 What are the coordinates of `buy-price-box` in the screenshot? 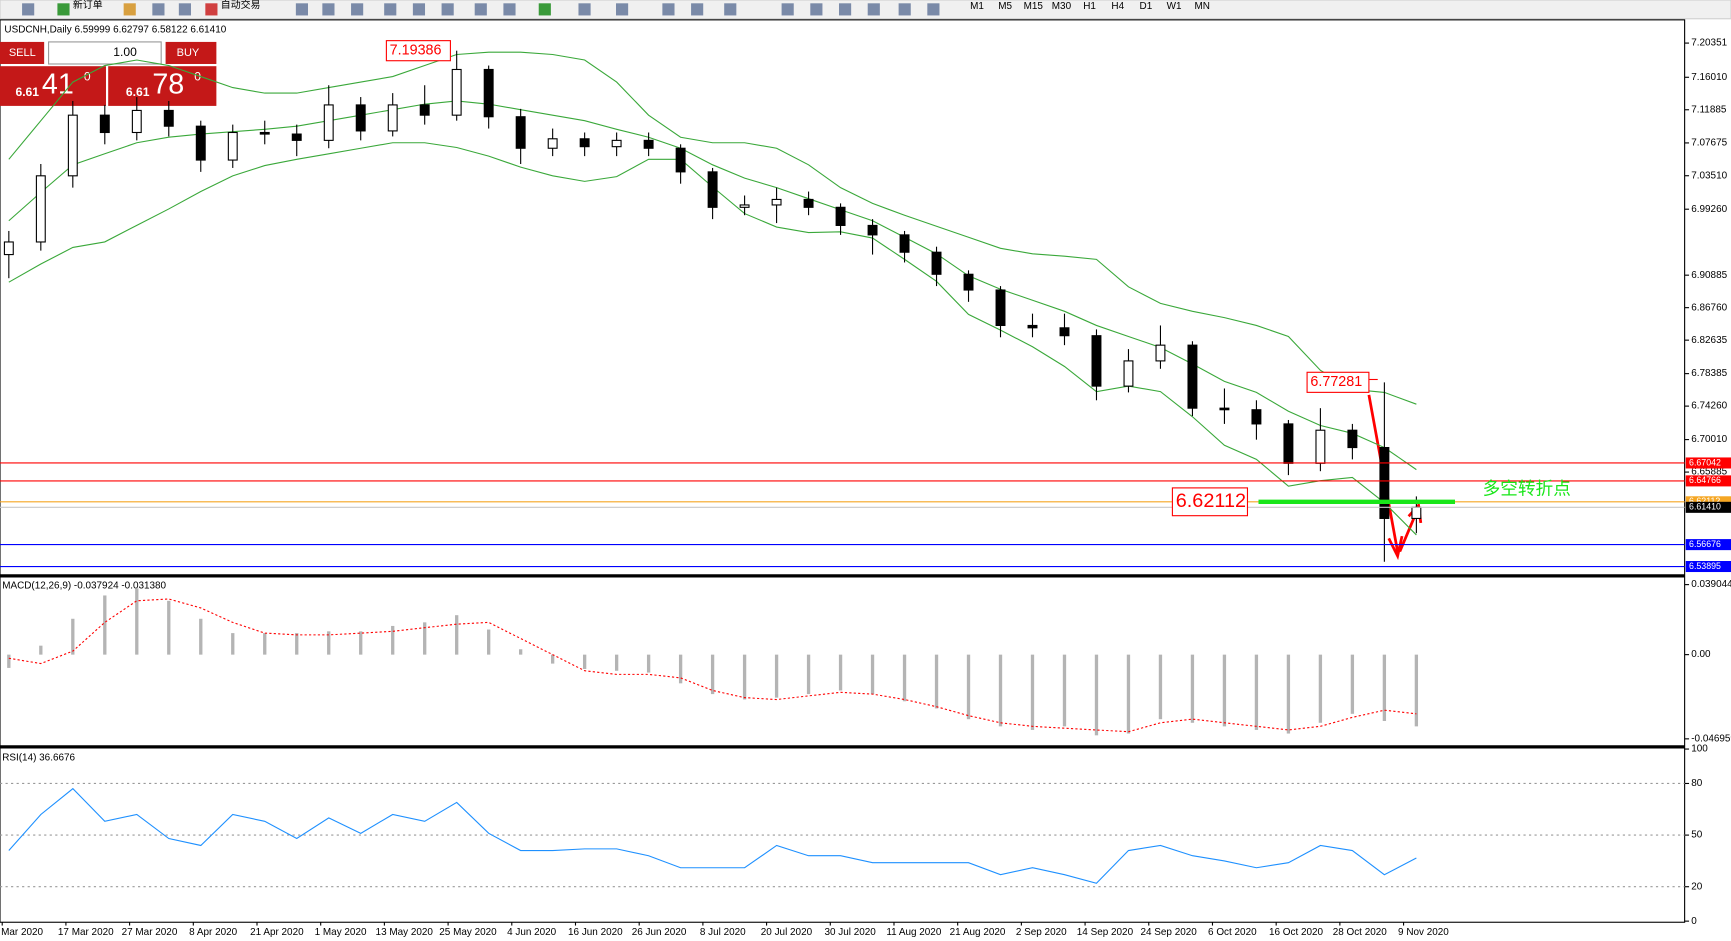 It's located at (162, 86).